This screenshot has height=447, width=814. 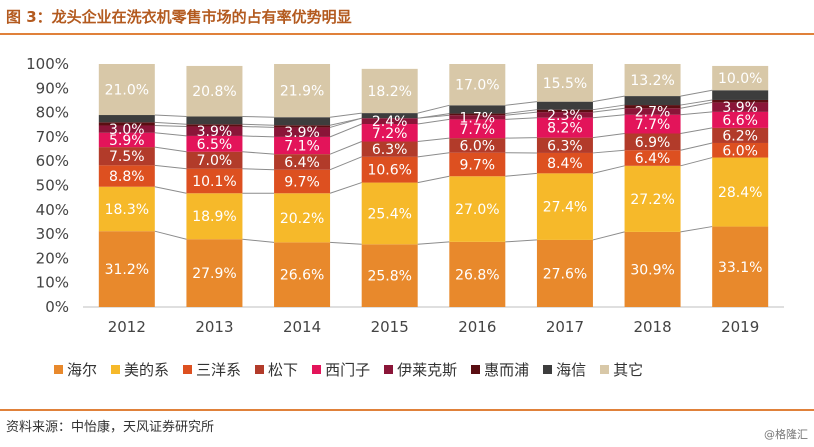 I want to click on bar-segment-9-2014, so click(x=302, y=91).